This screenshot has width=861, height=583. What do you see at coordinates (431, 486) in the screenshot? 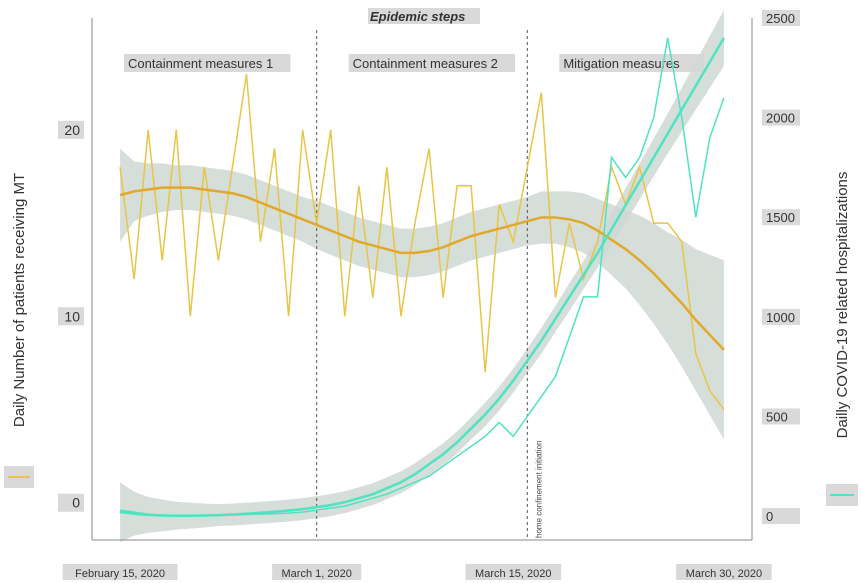
I see `legend` at bounding box center [431, 486].